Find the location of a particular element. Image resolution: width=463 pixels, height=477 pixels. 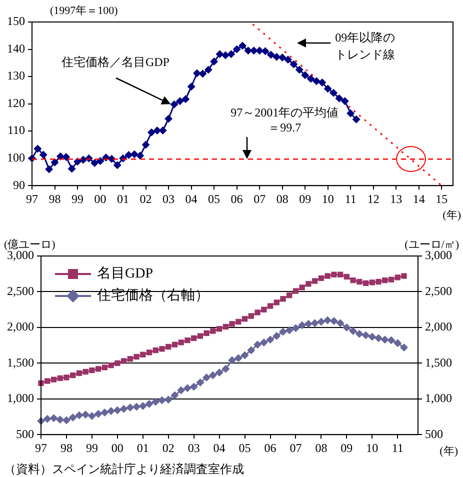

y-tick-label: 2,000 is located at coordinates (20, 327).